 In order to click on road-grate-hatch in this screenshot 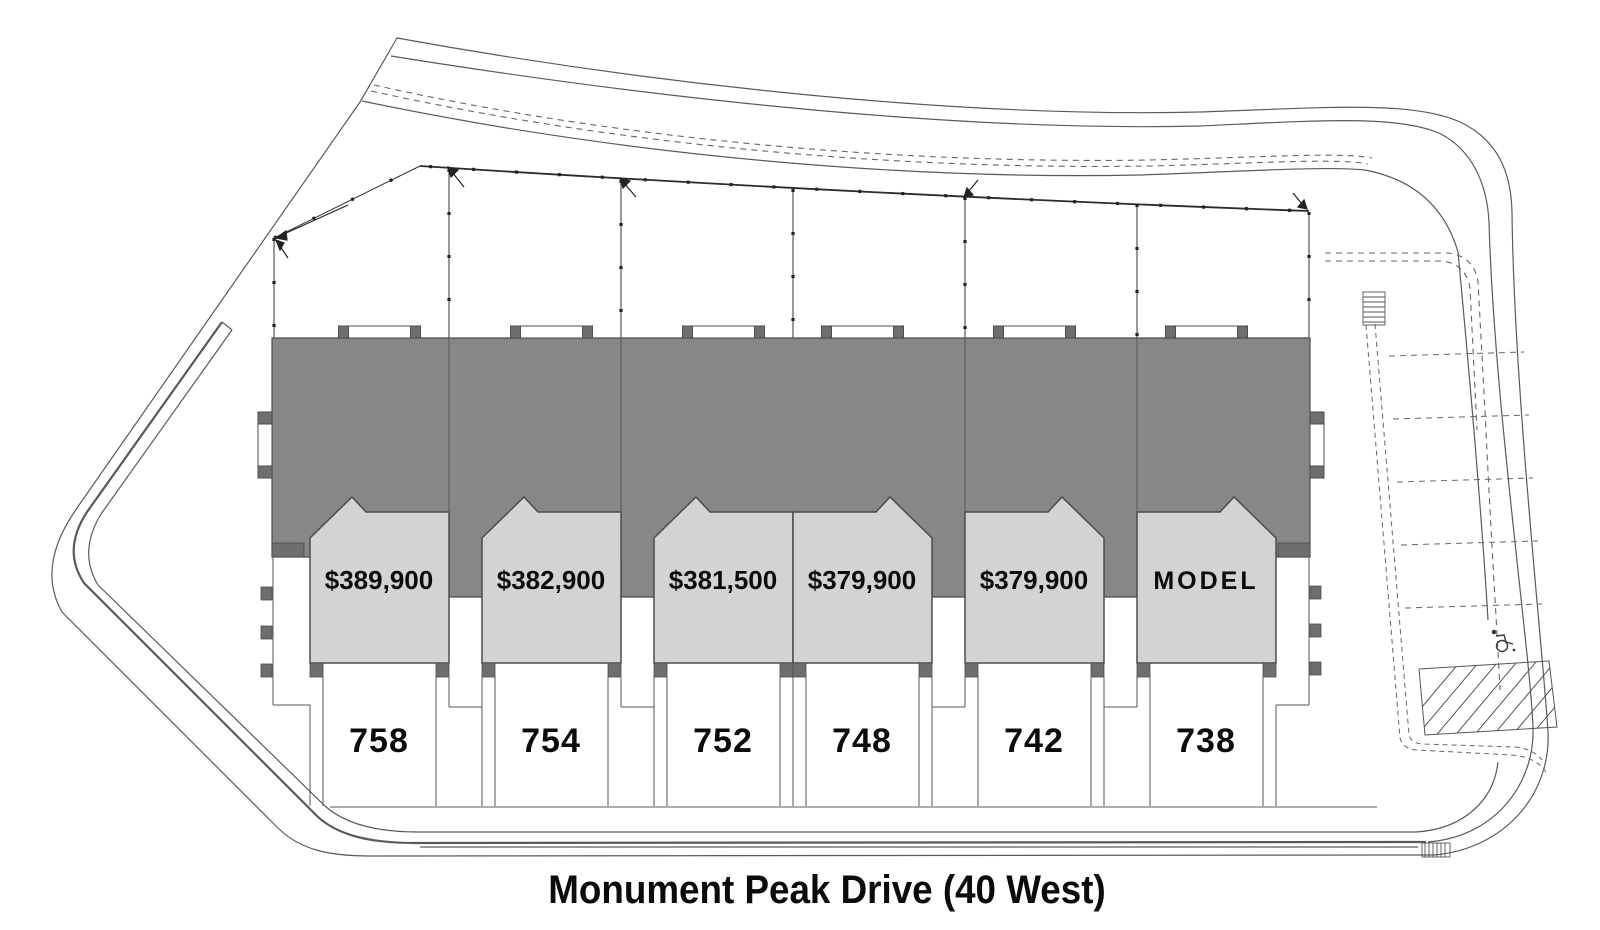, I will do `click(1436, 850)`.